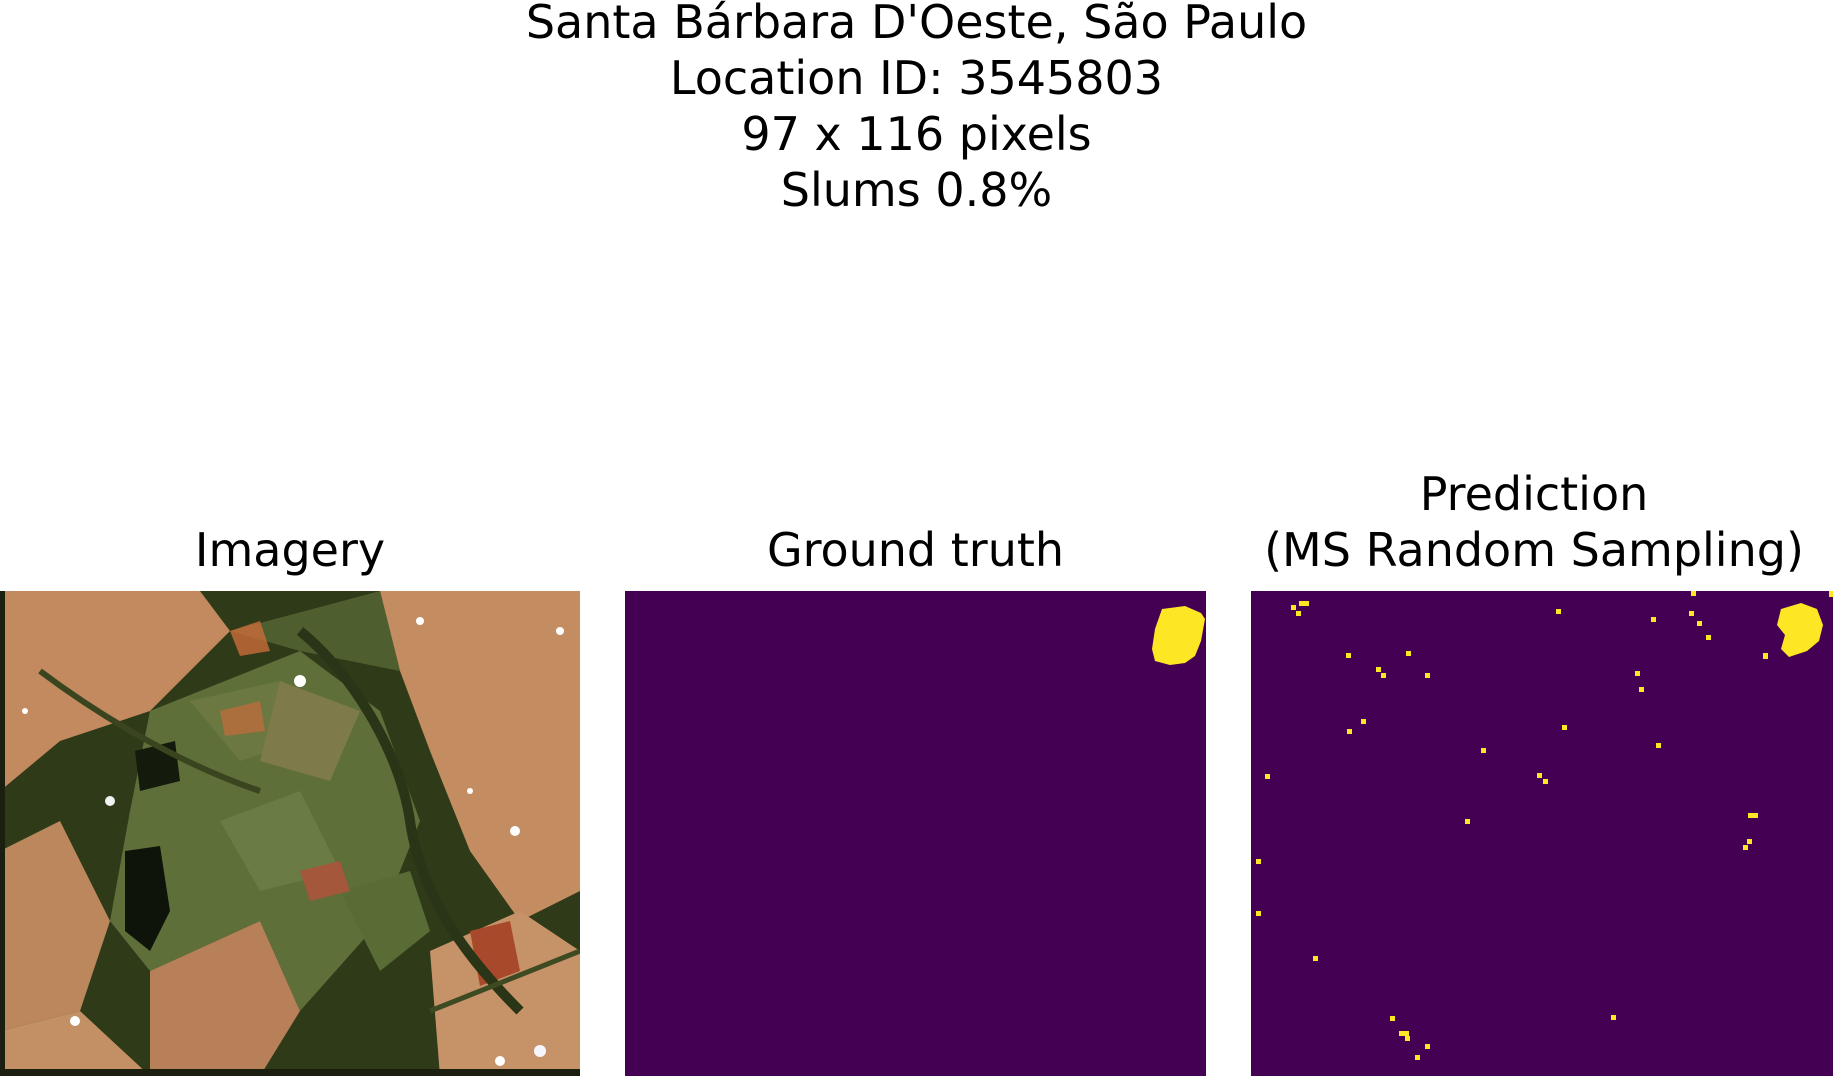  What do you see at coordinates (916, 78) in the screenshot?
I see `figure-title-line-id: Location ID: 3545803` at bounding box center [916, 78].